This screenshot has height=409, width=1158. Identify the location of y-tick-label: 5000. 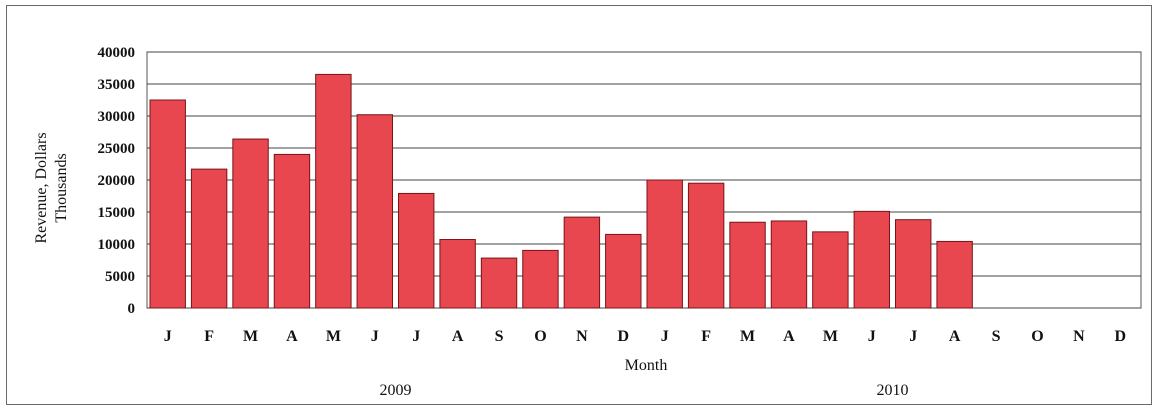
(120, 277).